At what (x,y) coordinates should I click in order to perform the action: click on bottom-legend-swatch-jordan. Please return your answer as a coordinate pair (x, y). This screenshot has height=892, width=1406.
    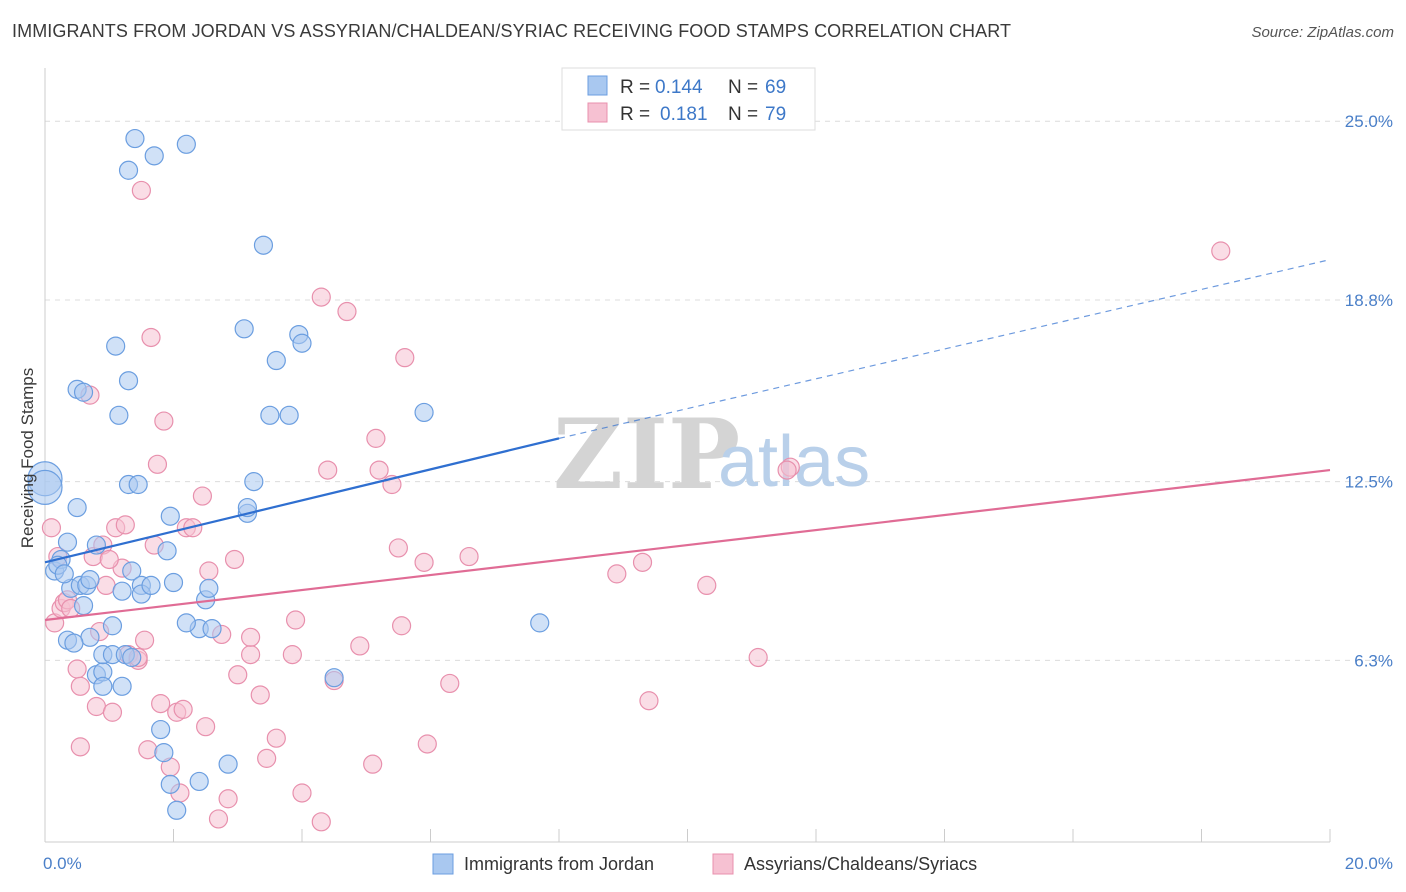
    Looking at the image, I should click on (443, 864).